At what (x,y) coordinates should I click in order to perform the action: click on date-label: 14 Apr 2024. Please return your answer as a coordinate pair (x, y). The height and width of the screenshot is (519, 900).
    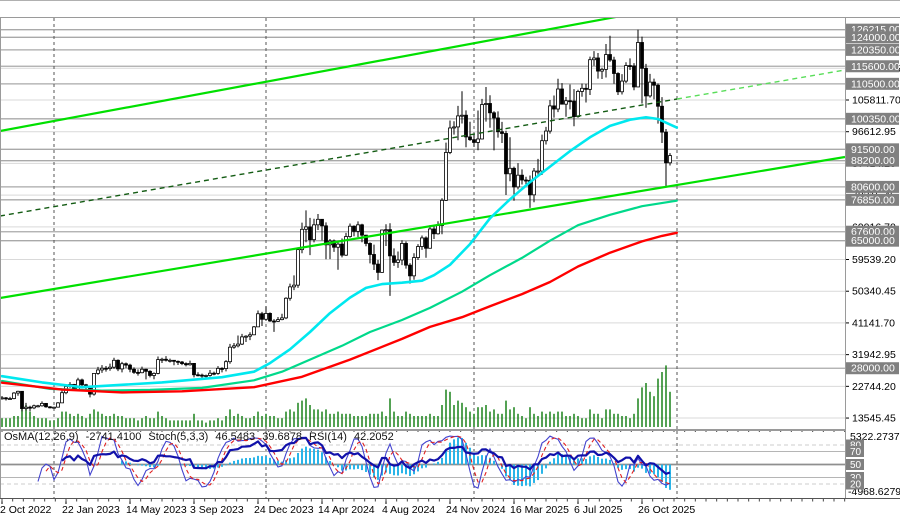
    Looking at the image, I should click on (346, 510).